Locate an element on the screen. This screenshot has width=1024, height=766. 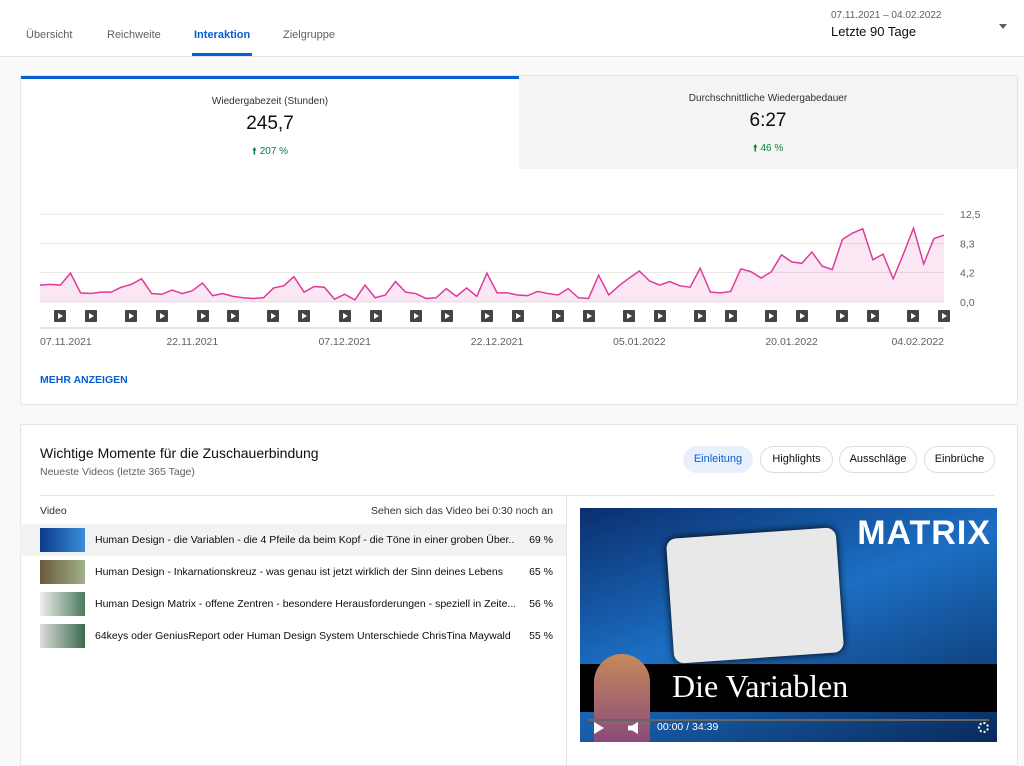
retention: 55 % is located at coordinates (541, 636).